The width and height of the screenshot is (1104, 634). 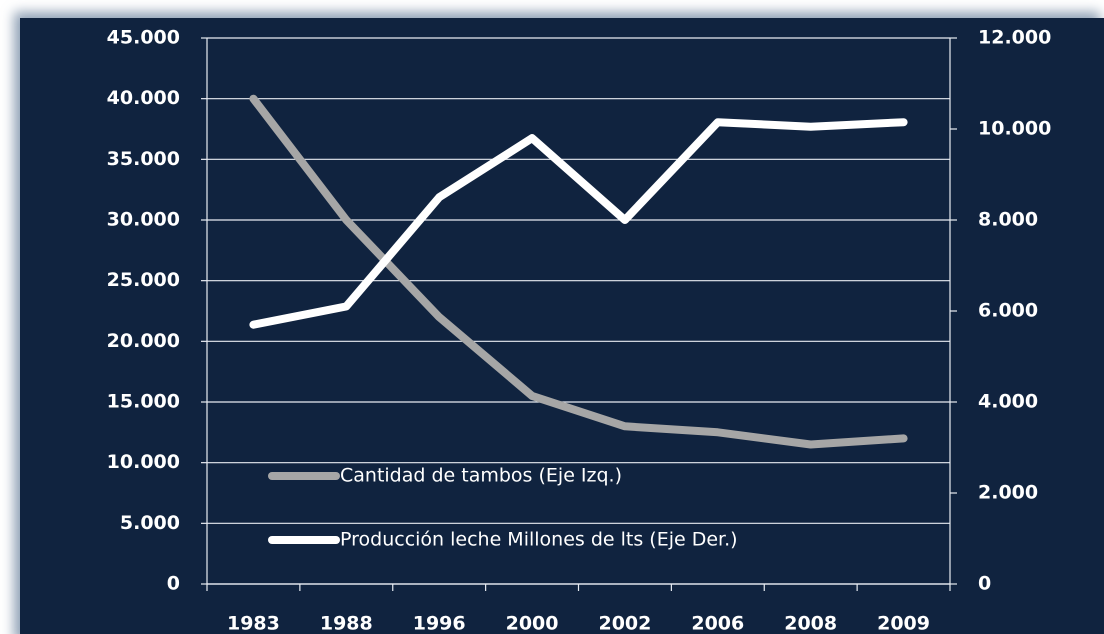 What do you see at coordinates (143, 220) in the screenshot?
I see `y-tick-label: 30.000` at bounding box center [143, 220].